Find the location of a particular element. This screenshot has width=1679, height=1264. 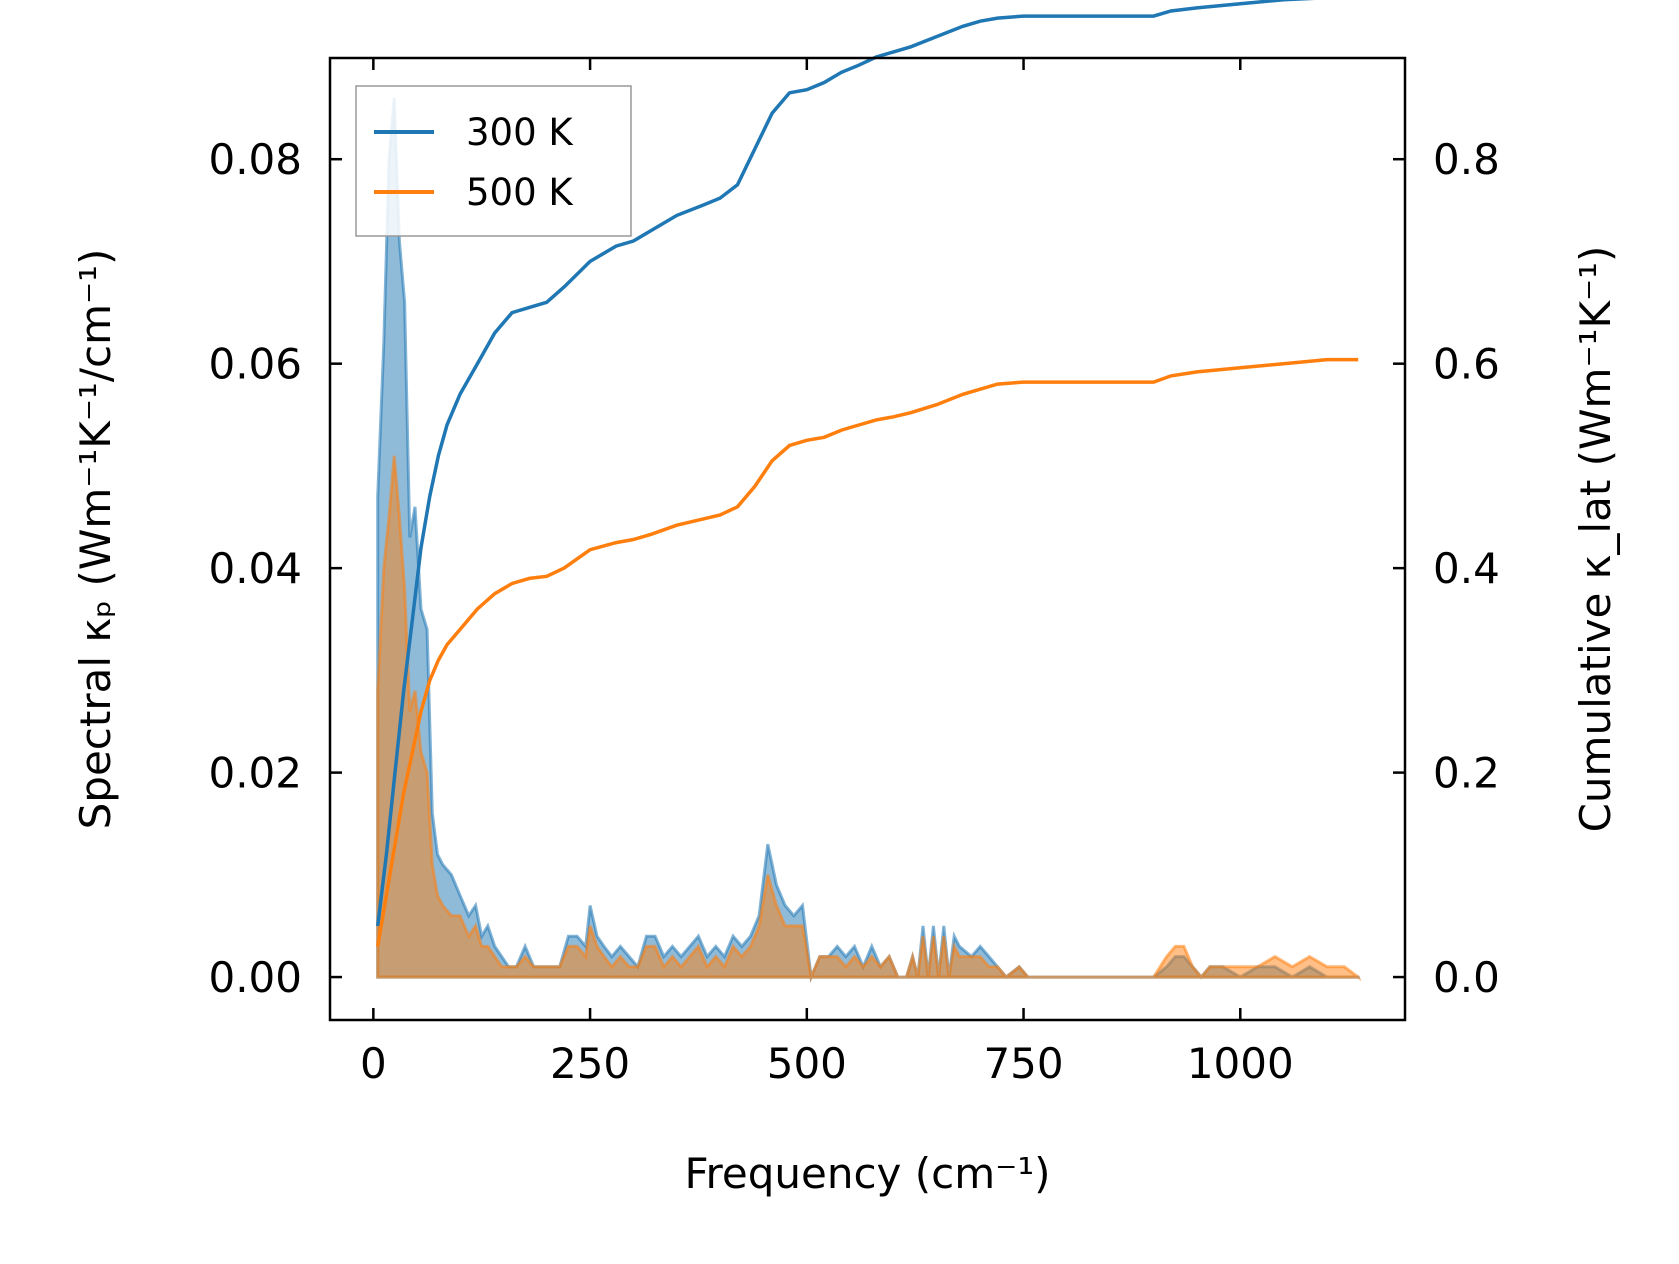

y-axis-label-left: Spectral κₚ (Wm⁻¹K⁻¹/cm⁻¹) is located at coordinates (95, 539).